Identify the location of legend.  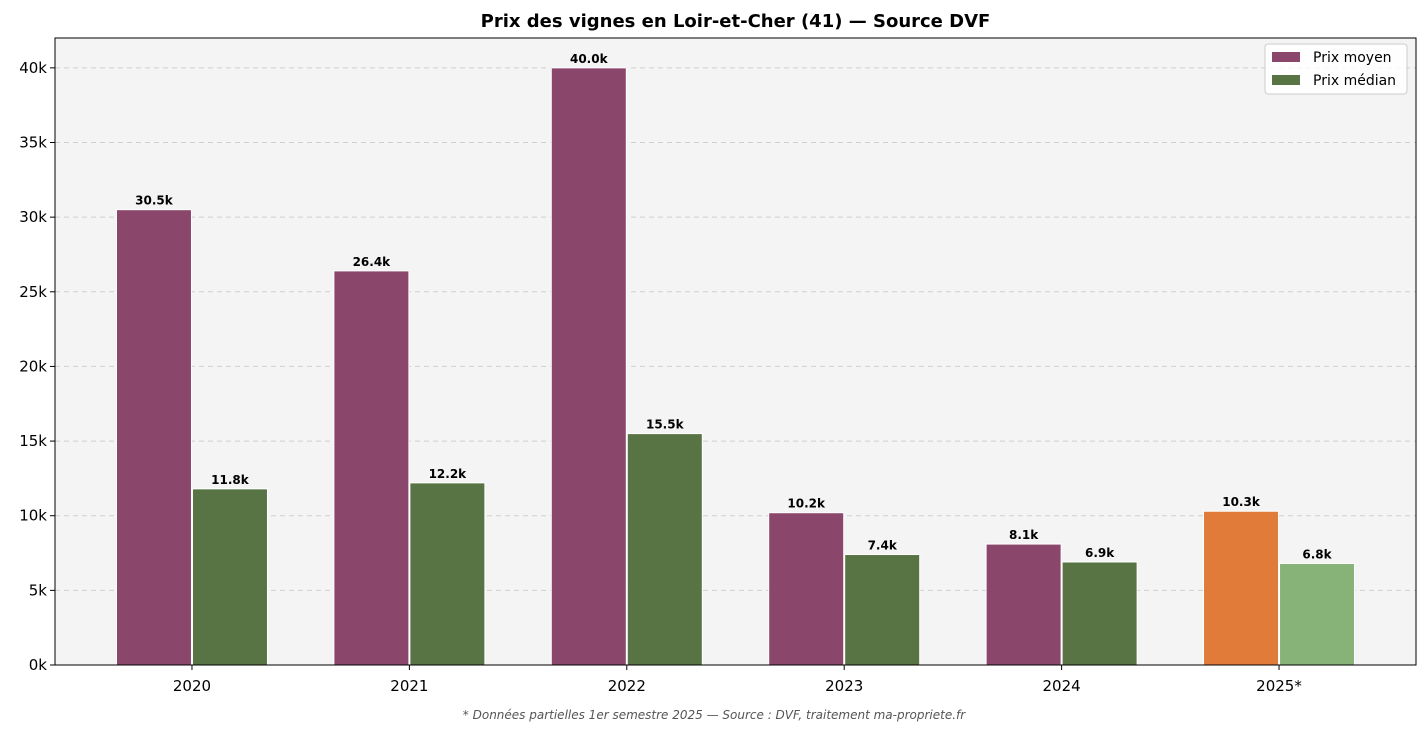
(1336, 69).